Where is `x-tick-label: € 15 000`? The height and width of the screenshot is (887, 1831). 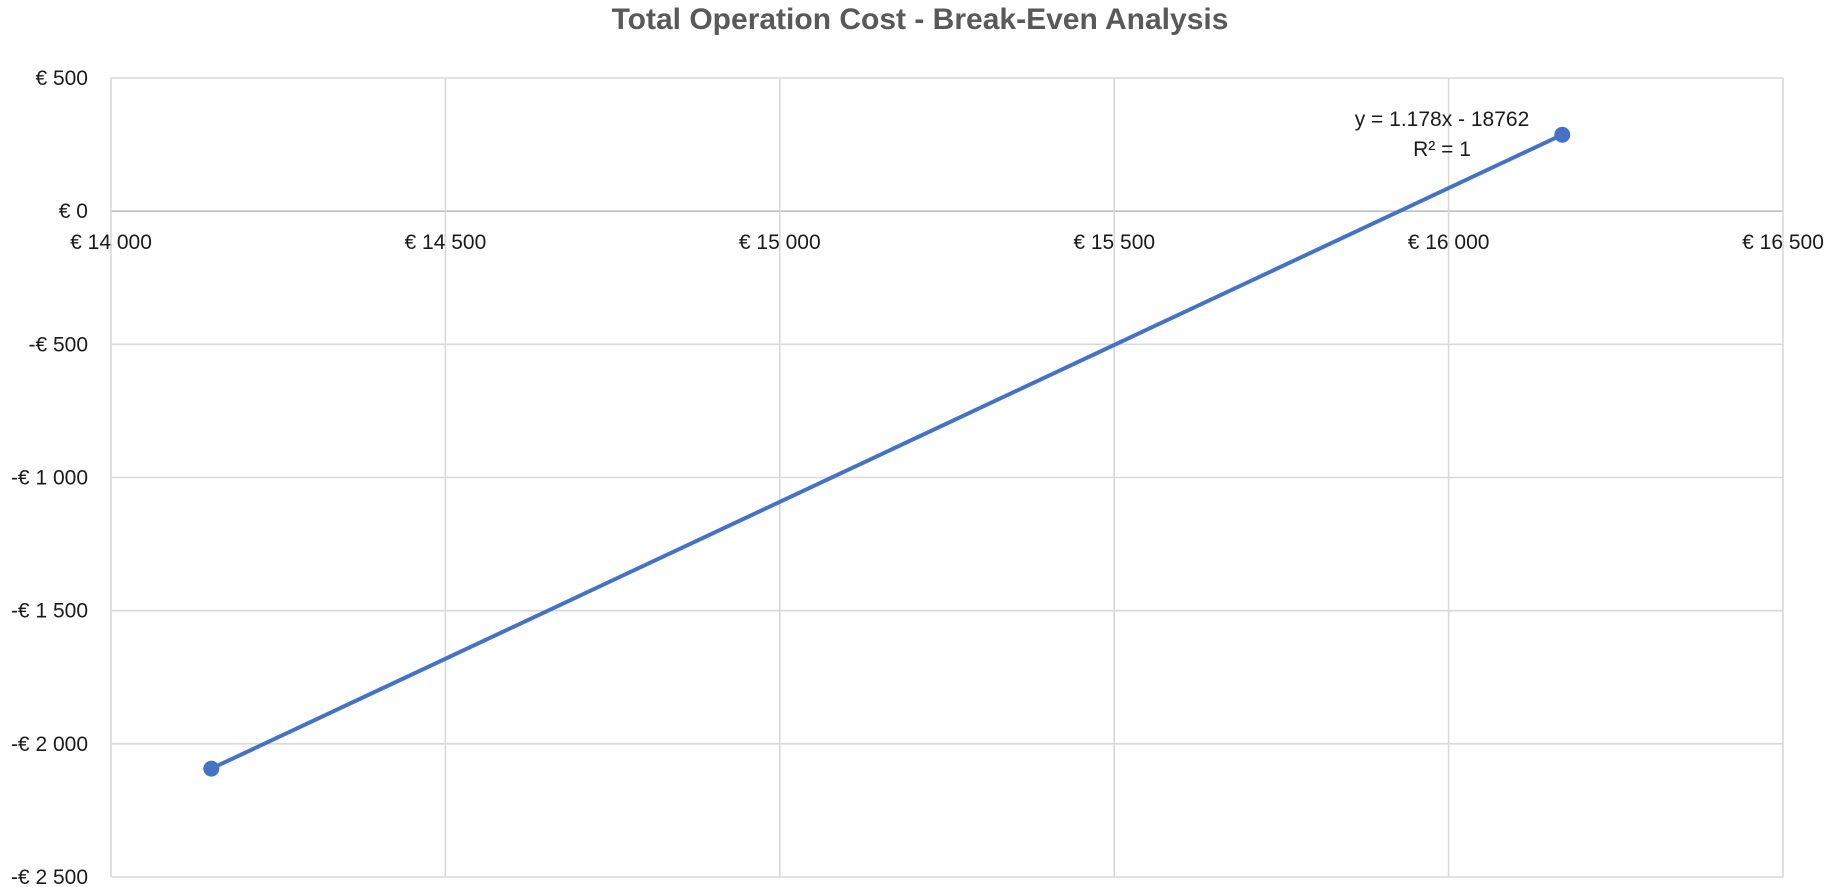
x-tick-label: € 15 000 is located at coordinates (780, 242).